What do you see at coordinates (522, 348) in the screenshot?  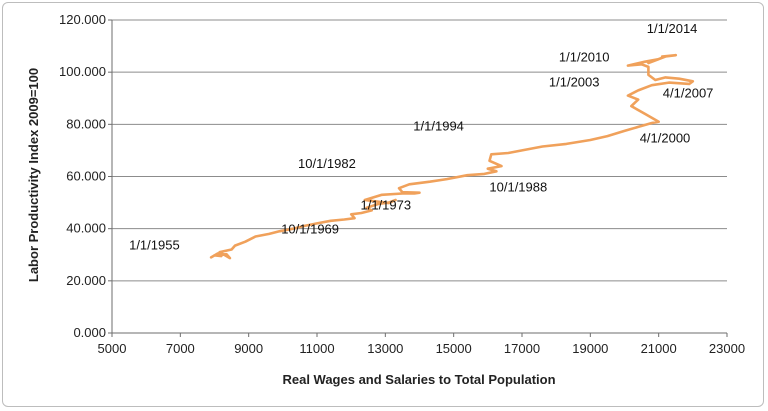 I see `x-tick-label: 17000` at bounding box center [522, 348].